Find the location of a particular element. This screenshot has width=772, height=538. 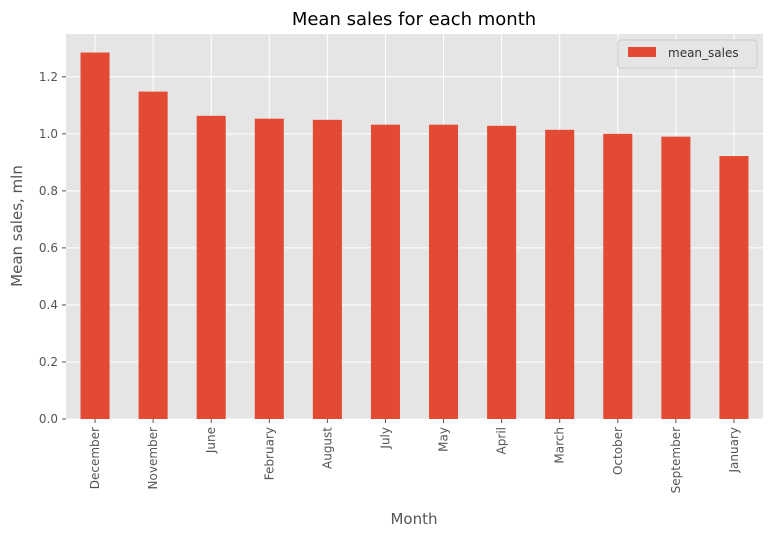

x-tick-label-february: February is located at coordinates (269, 453).